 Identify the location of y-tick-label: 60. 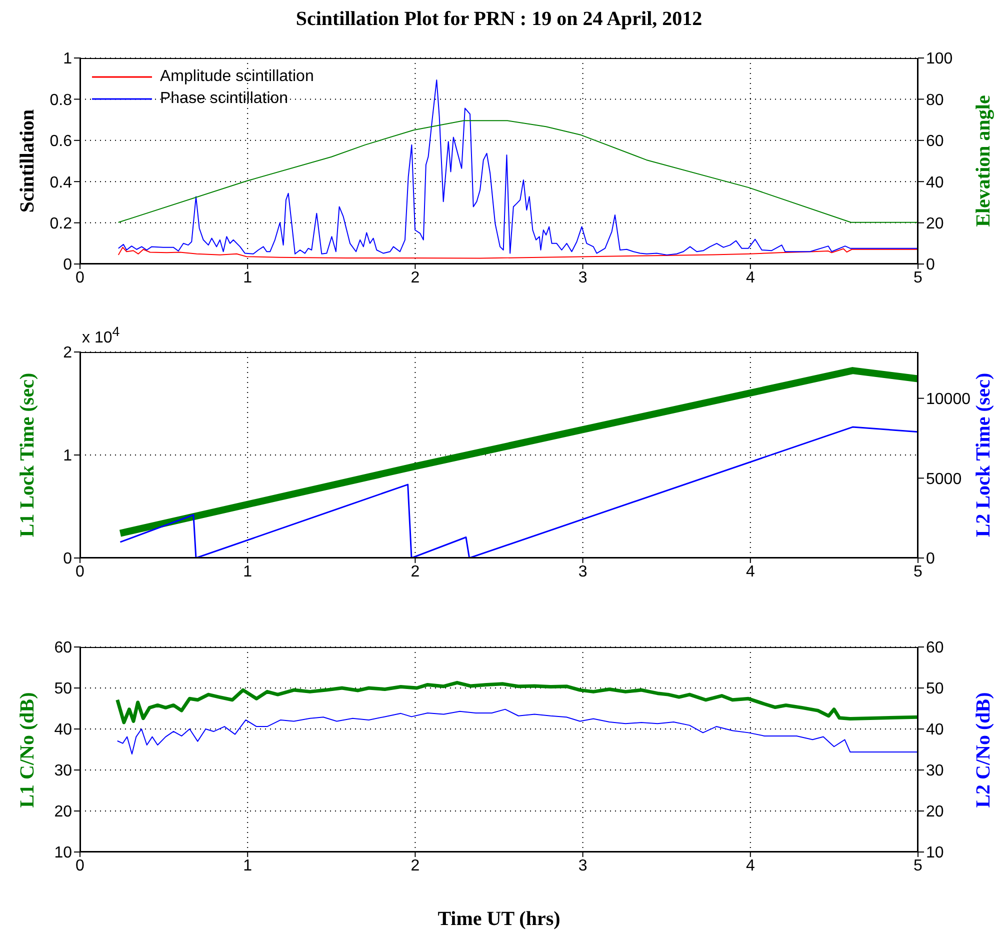
(63, 648).